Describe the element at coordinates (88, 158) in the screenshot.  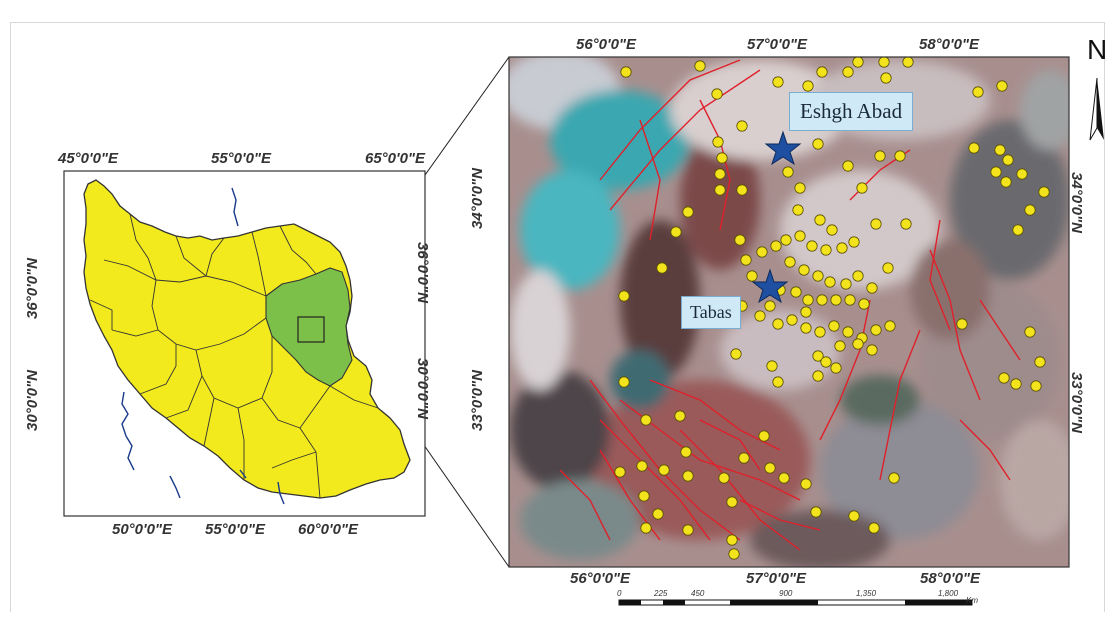
I see `inset-lon-top-0: 45°0'0"E` at that location.